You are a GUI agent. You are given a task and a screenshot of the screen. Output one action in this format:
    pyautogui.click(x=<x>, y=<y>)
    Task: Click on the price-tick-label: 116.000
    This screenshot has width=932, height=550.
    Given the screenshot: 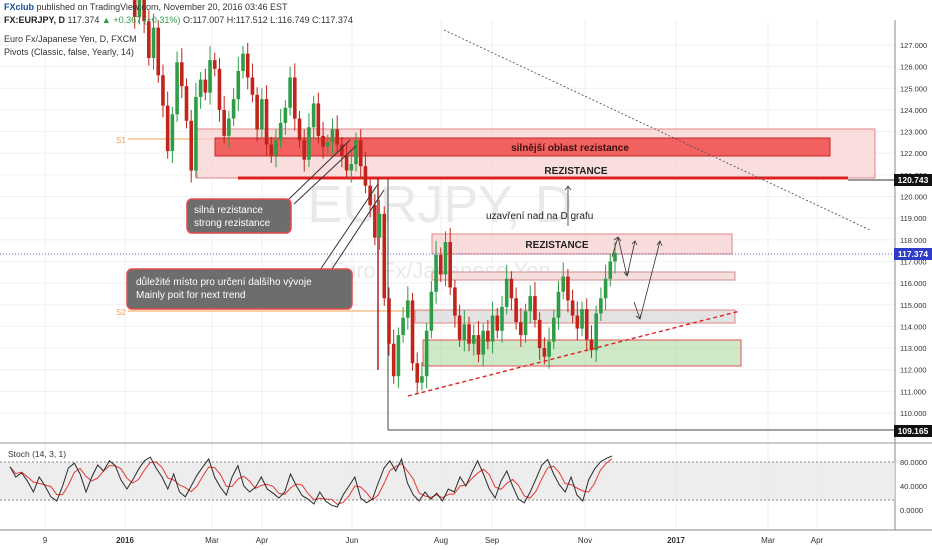 What is the action you would take?
    pyautogui.click(x=913, y=283)
    